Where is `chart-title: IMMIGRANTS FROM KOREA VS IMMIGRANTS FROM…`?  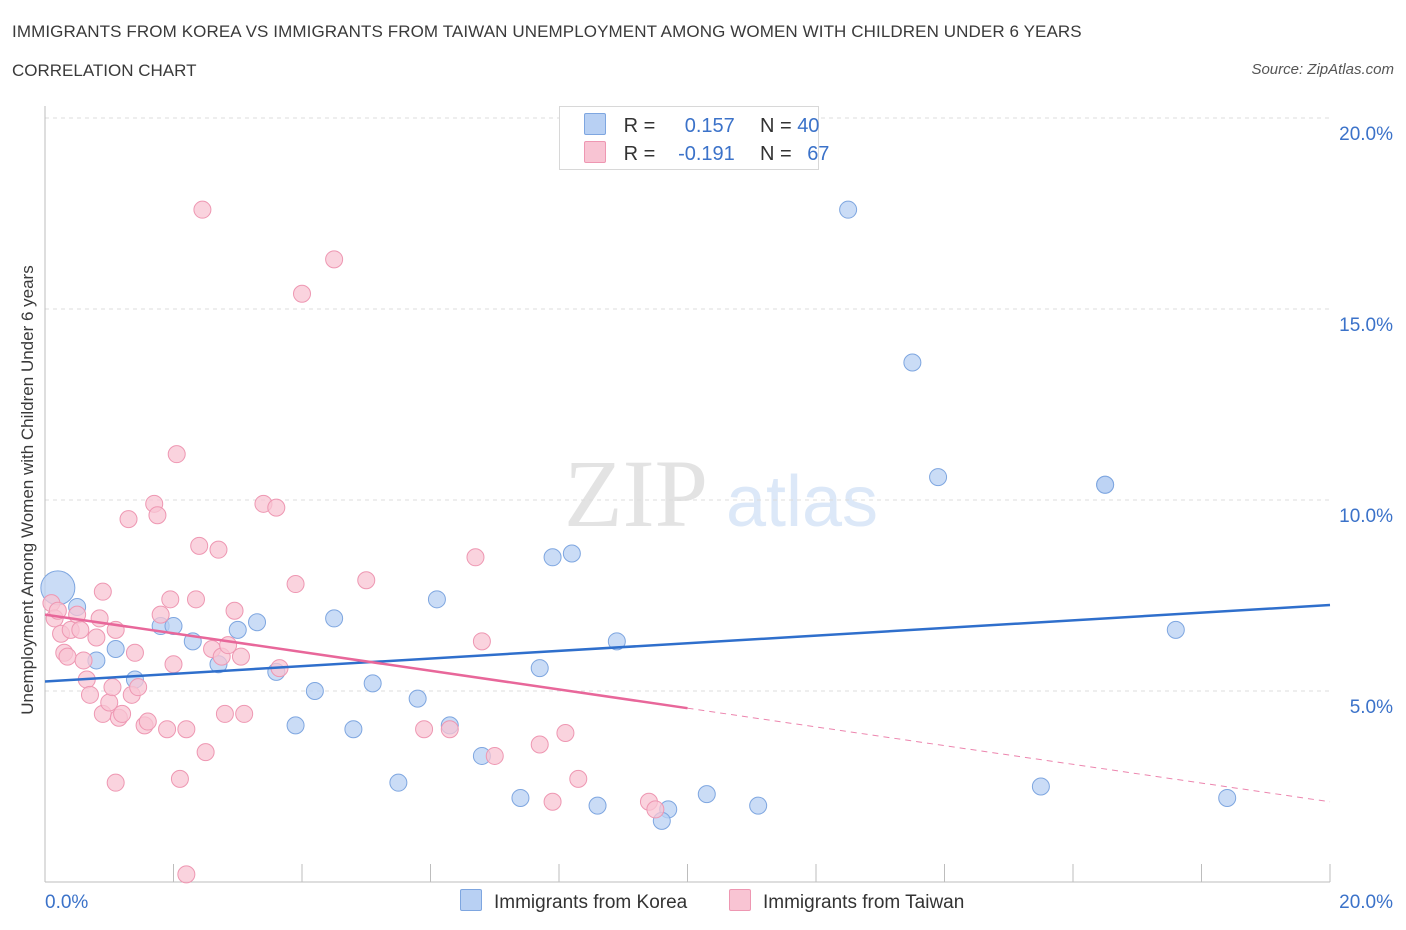
chart-title: IMMIGRANTS FROM KOREA VS IMMIGRANTS FROM… is located at coordinates (547, 31).